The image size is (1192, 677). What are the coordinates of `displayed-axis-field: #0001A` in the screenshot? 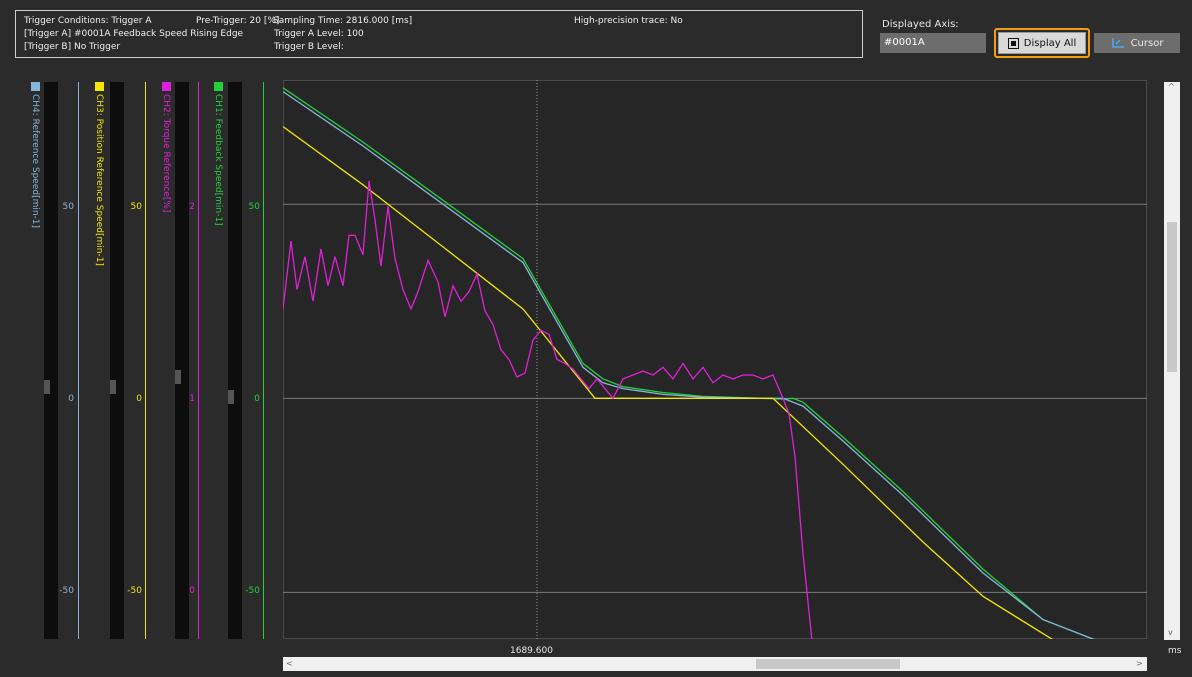 It's located at (933, 43).